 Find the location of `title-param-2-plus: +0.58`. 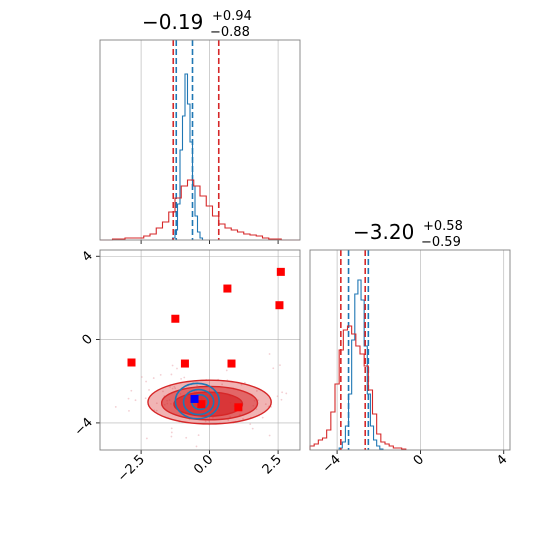

title-param-2-plus: +0.58 is located at coordinates (443, 226).